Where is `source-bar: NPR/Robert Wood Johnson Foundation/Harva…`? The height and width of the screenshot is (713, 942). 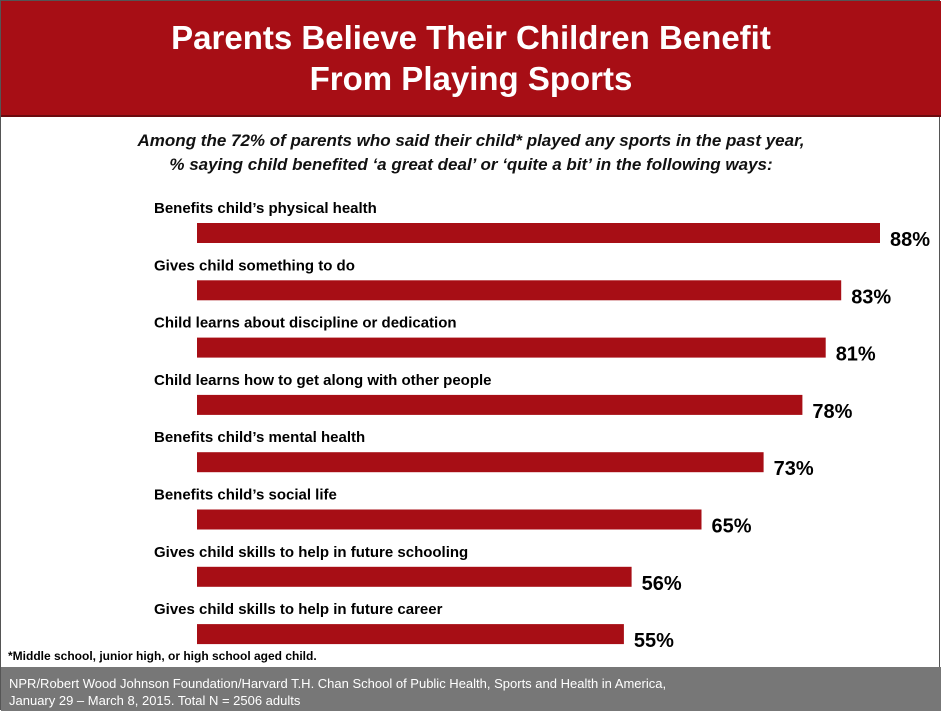
source-bar: NPR/Robert Wood Johnson Foundation/Harva… is located at coordinates (471, 689).